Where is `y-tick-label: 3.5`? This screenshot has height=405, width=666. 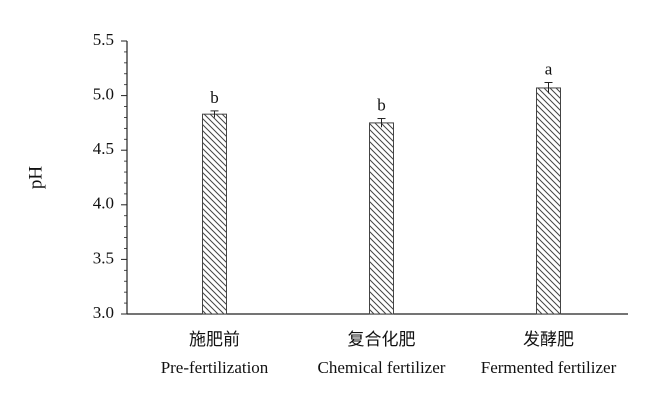
y-tick-label: 3.5 is located at coordinates (103, 257).